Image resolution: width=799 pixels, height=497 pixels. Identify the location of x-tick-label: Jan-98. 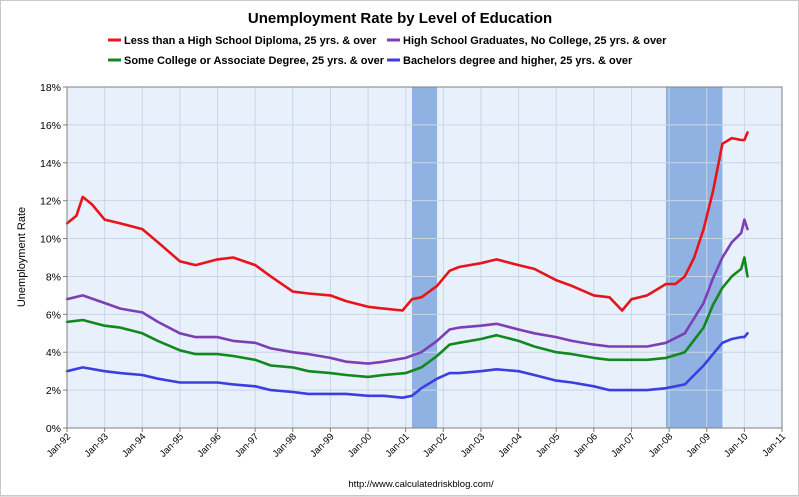
(285, 445).